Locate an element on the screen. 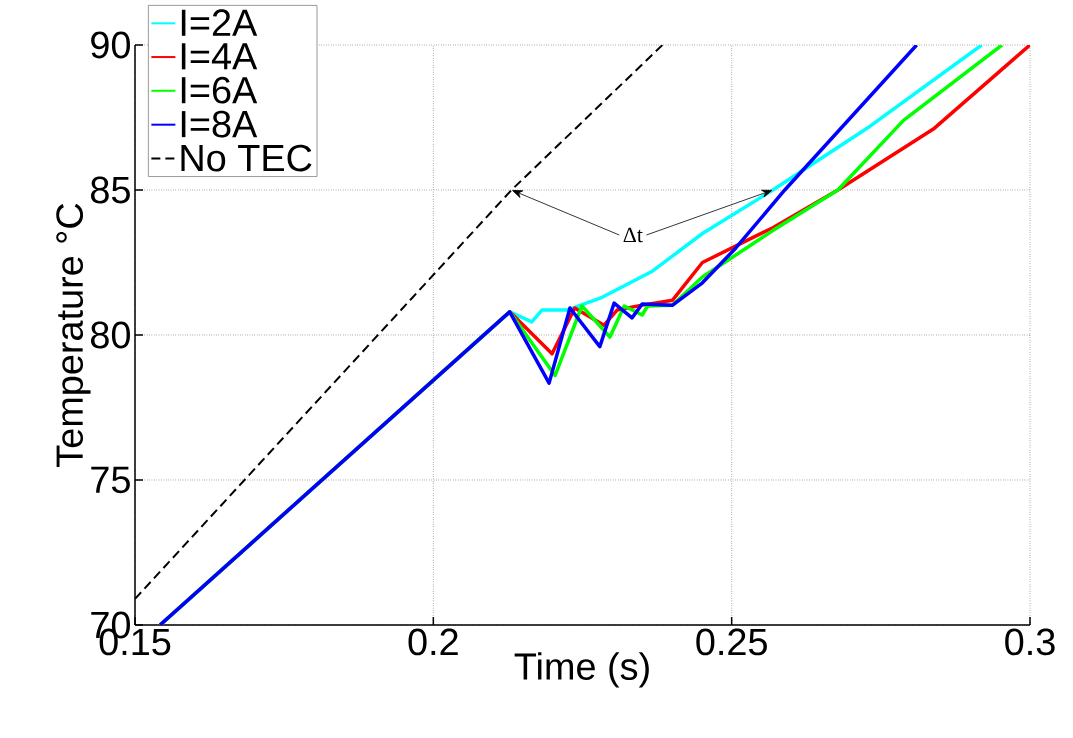 The image size is (1073, 738). x-tick-label: 0.3 is located at coordinates (1030, 642).